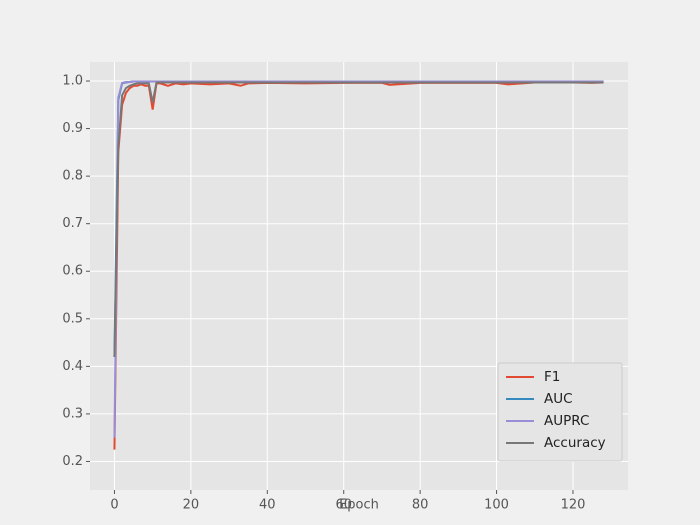 The width and height of the screenshot is (700, 525). Describe the element at coordinates (72, 81) in the screenshot. I see `y-tick-label: 1.0` at that location.